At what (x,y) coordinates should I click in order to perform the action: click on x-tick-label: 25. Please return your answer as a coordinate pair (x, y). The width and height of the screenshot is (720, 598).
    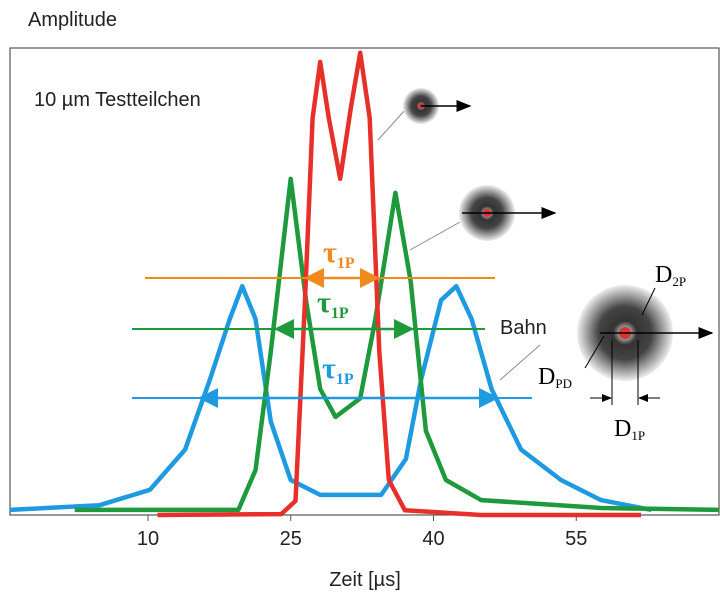
    Looking at the image, I should click on (291, 539).